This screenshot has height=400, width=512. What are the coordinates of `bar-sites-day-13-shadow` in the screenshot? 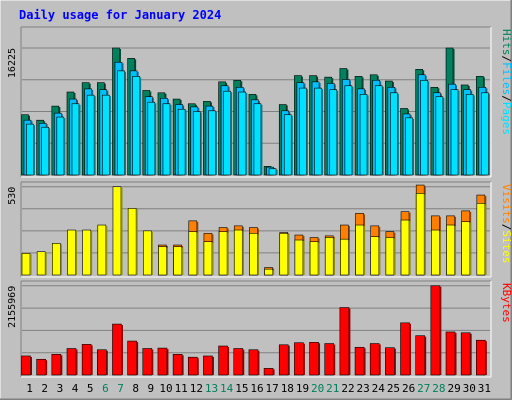 It's located at (212, 258).